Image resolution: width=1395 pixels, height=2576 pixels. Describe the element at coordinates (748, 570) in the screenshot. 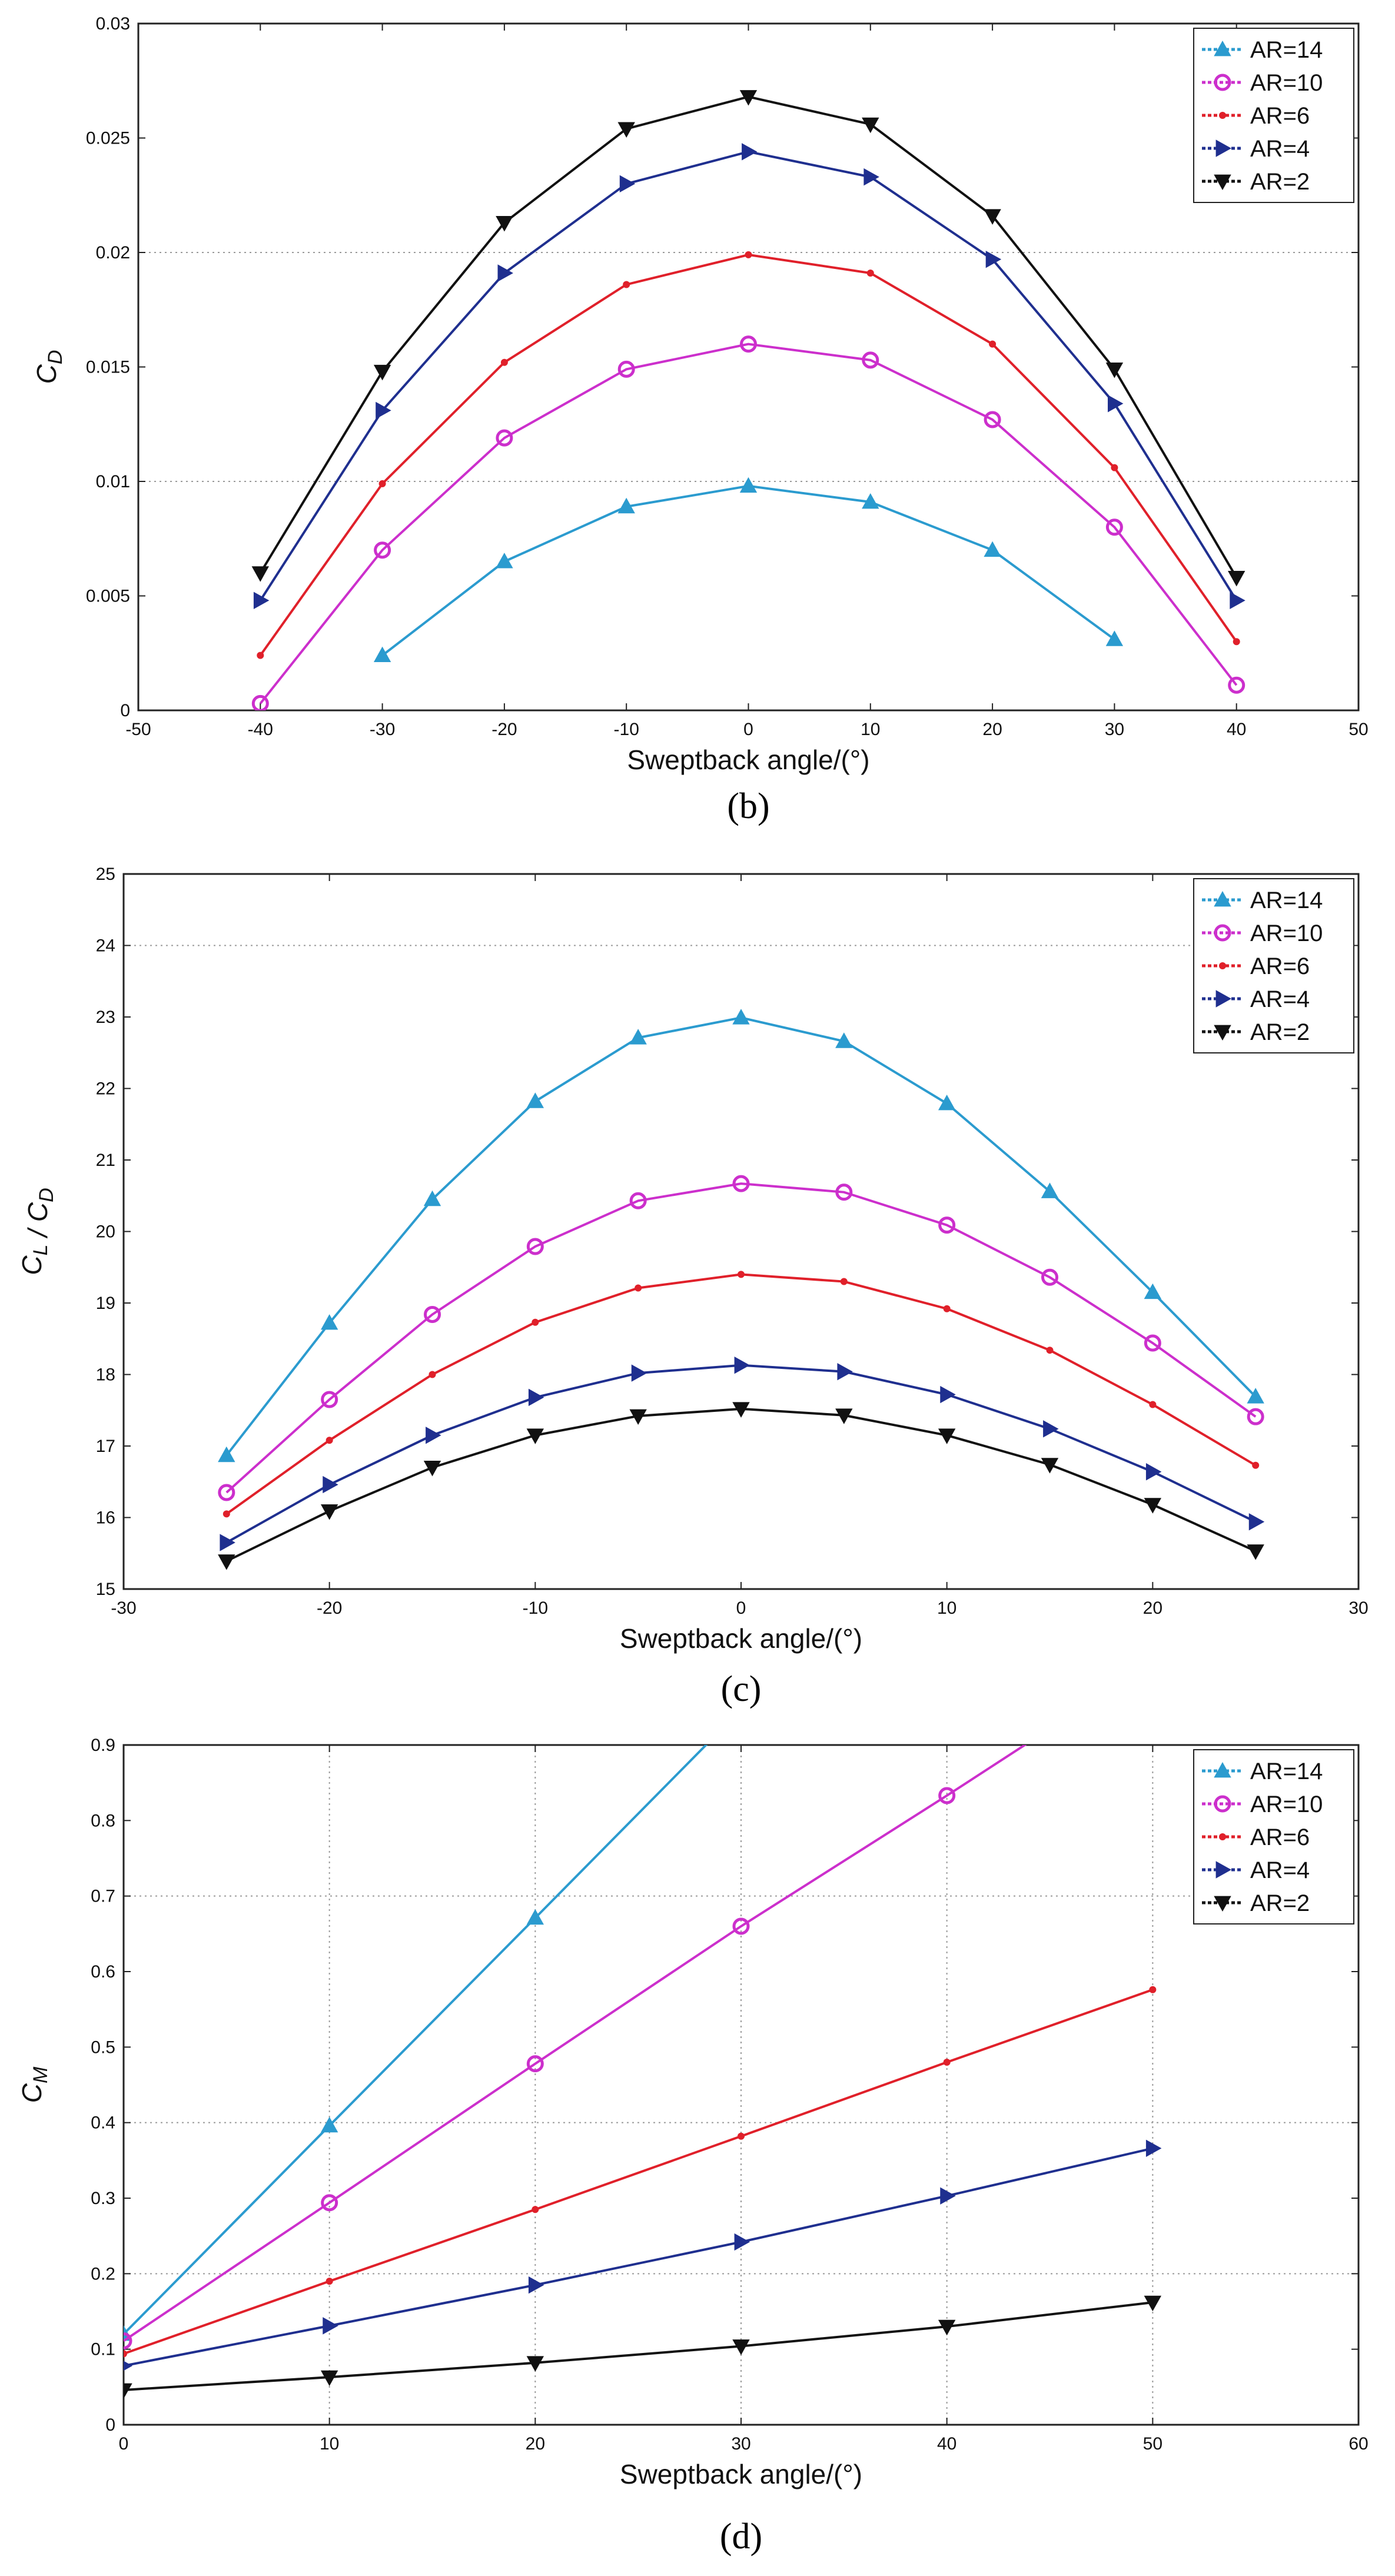

I see `series-line-AR=14` at that location.